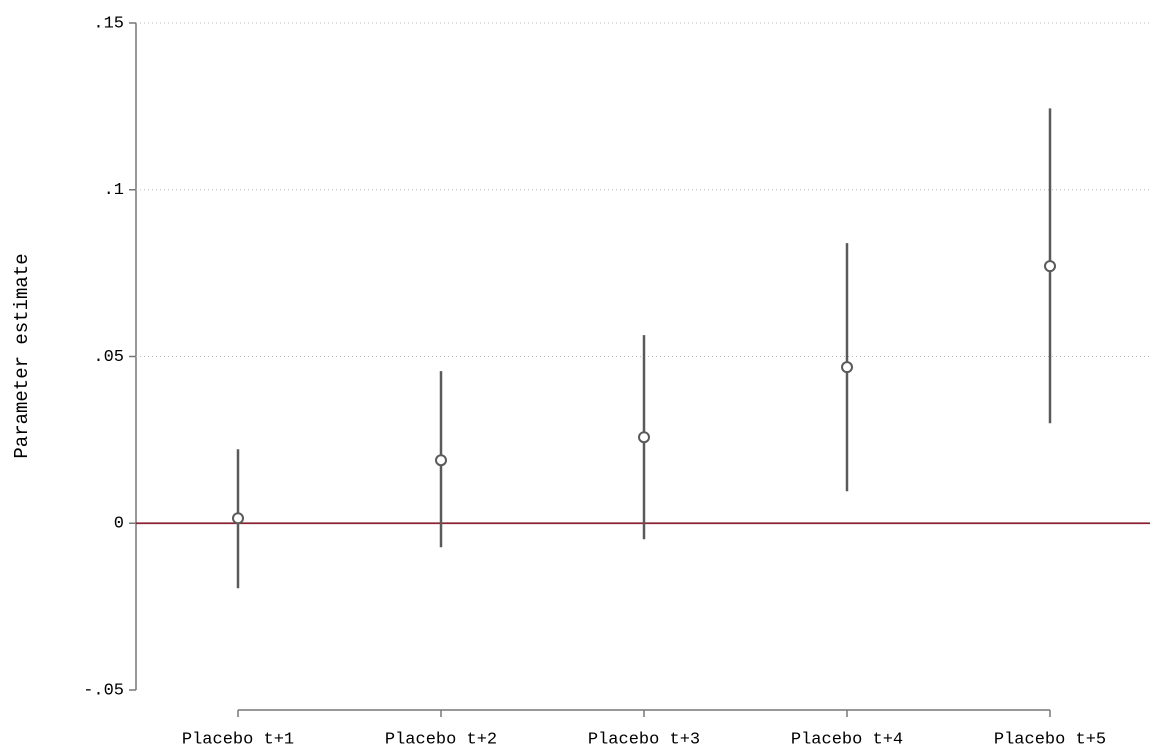 The image size is (1150, 749). Describe the element at coordinates (1050, 739) in the screenshot. I see `x-tick-label: Placebo t+5` at that location.